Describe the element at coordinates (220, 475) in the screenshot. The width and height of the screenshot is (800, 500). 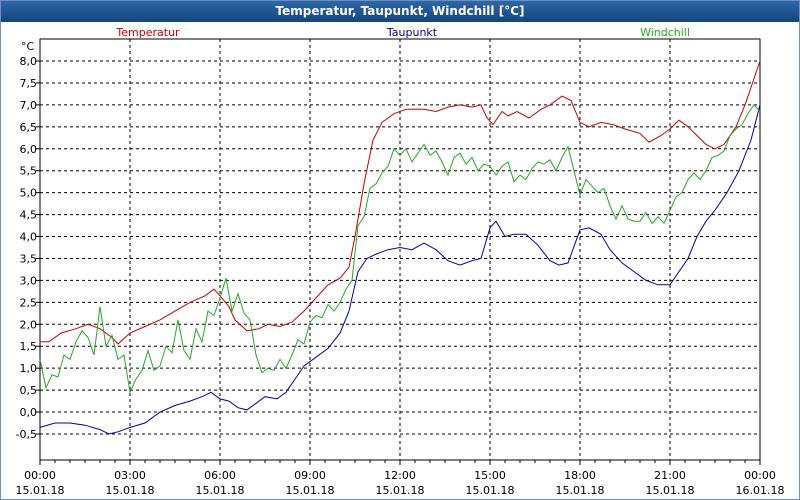
I see `x-tick-time: 06:00` at that location.